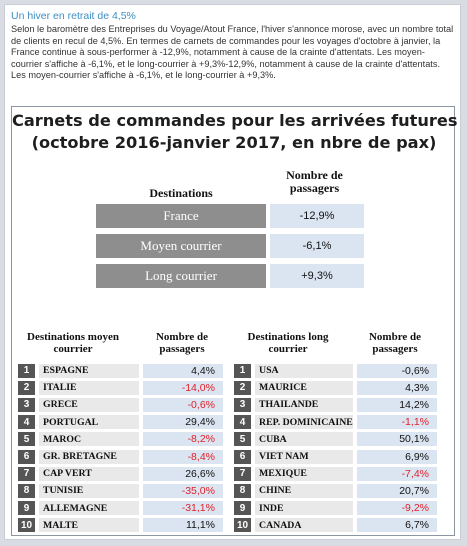  I want to click on passenger-change-value: 26,6%, so click(183, 473).